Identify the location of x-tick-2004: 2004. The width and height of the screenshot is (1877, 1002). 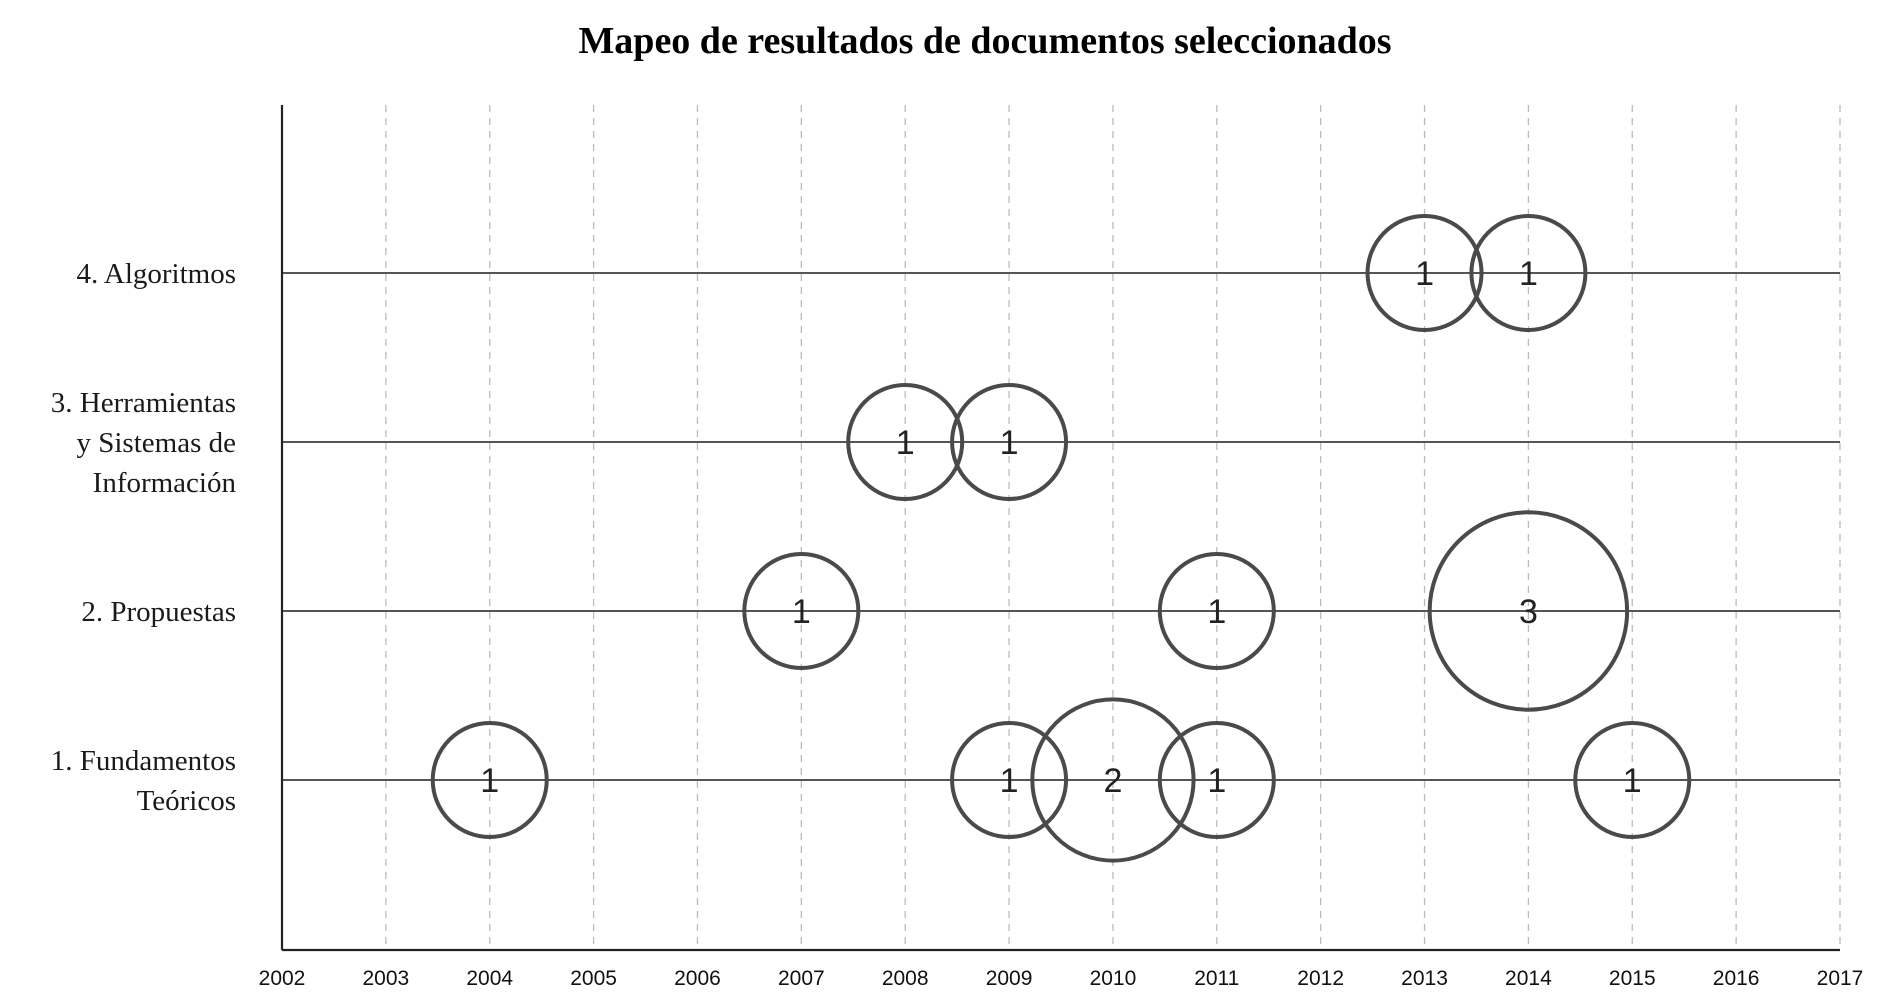
(489, 978).